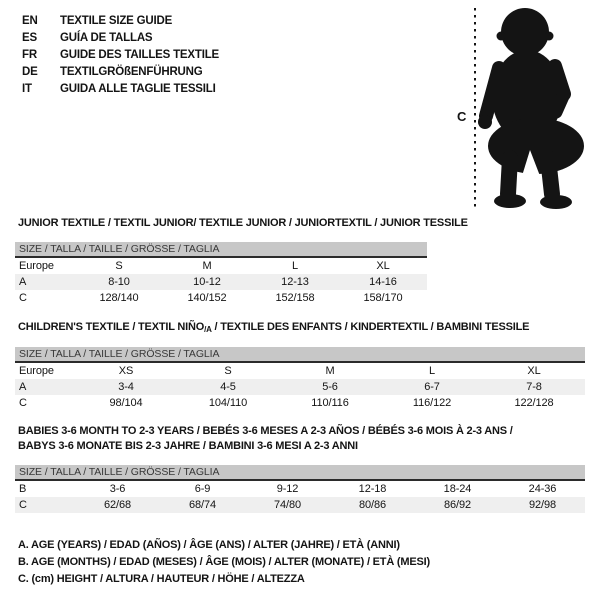 The height and width of the screenshot is (600, 600). I want to click on language-row: IT GUIDA ALLE TAGLIE TESSILI, so click(120, 89).